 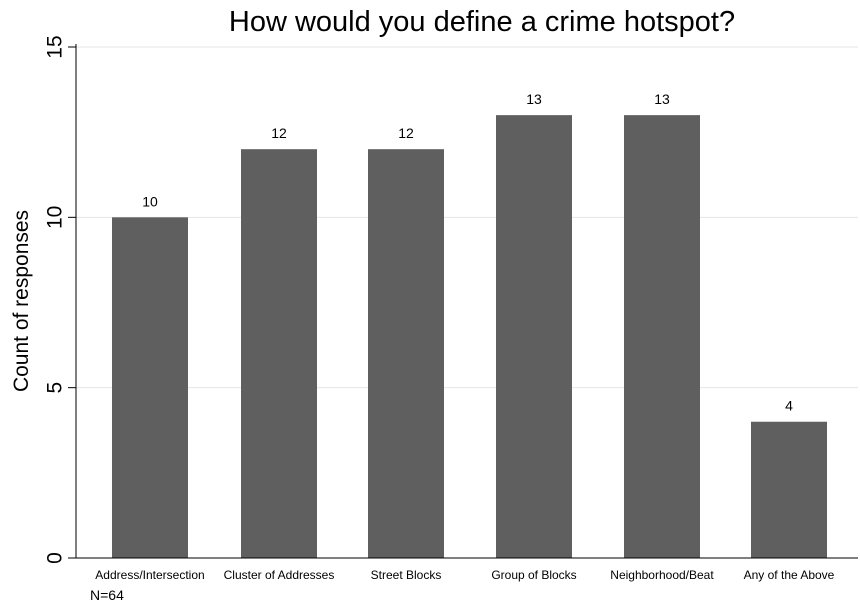 I want to click on bar-value-label: 4, so click(x=789, y=406).